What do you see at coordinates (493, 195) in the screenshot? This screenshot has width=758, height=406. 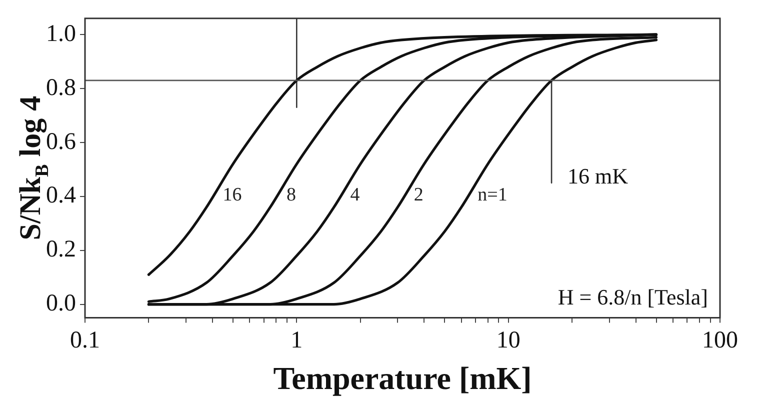 I see `series-label: n=1` at bounding box center [493, 195].